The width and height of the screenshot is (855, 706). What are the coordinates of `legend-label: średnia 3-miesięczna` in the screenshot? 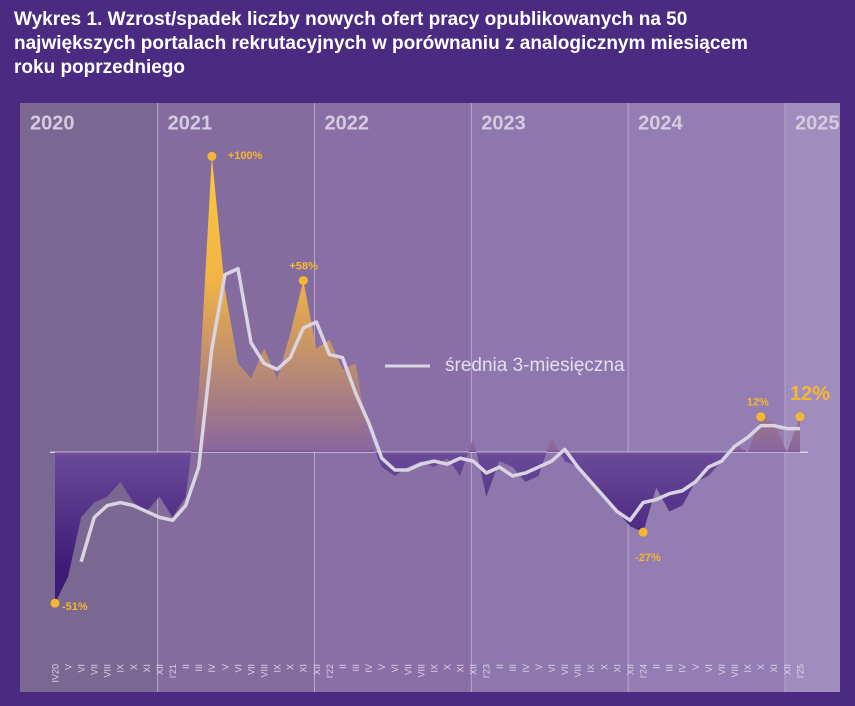 It's located at (535, 365).